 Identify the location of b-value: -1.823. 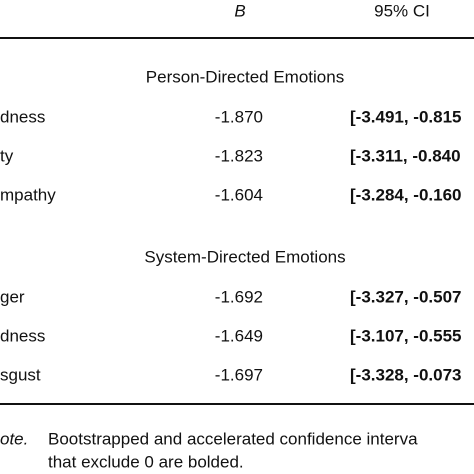
(239, 155).